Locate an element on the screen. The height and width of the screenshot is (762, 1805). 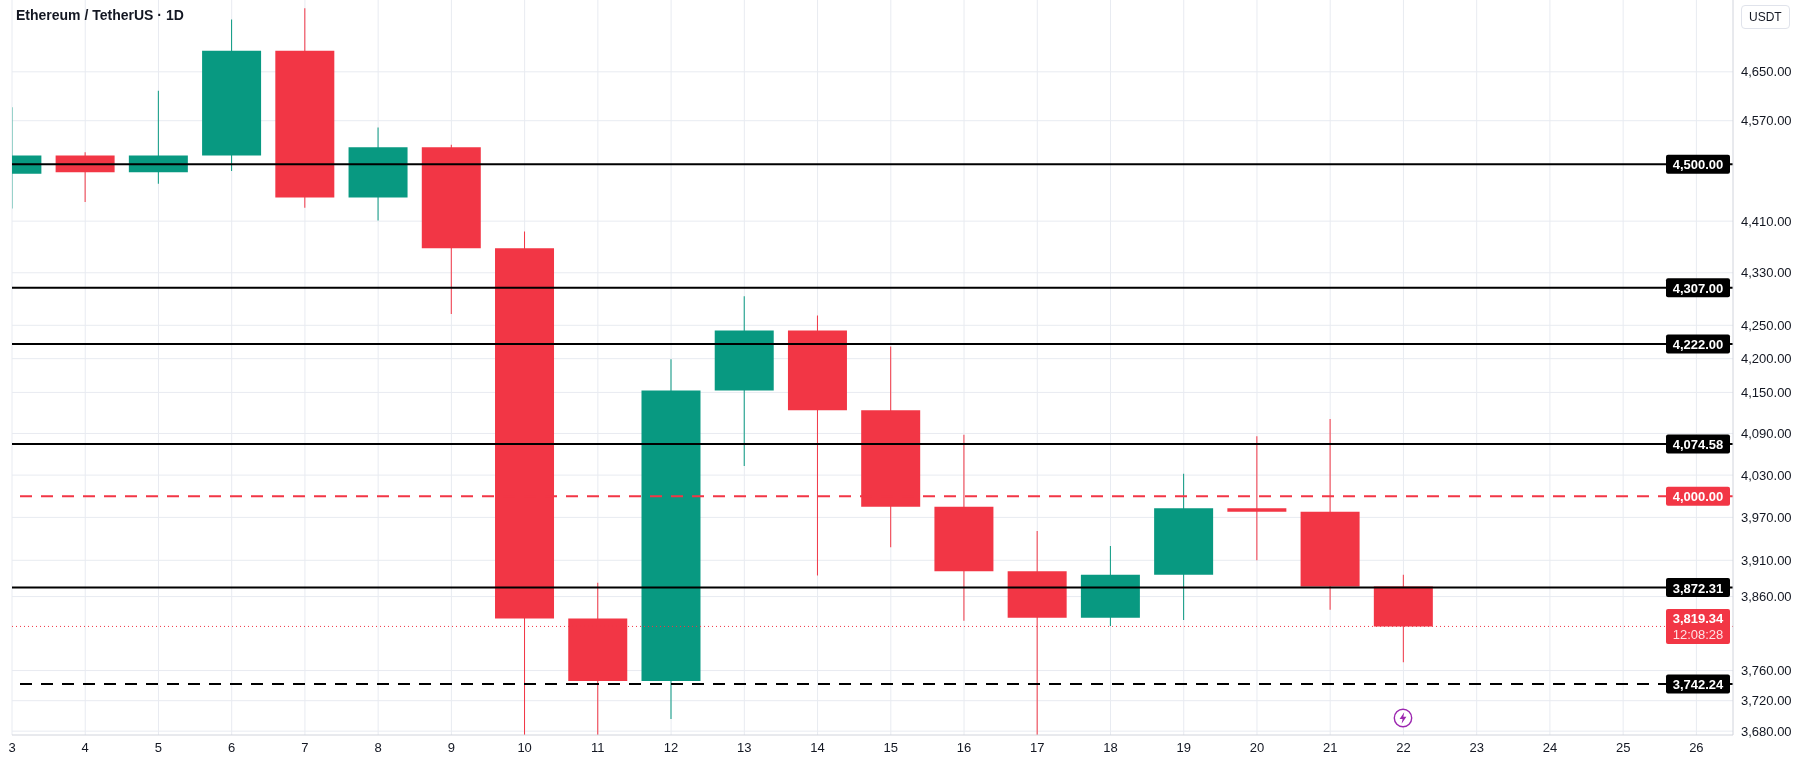
x-tick-label: 20 is located at coordinates (1257, 748).